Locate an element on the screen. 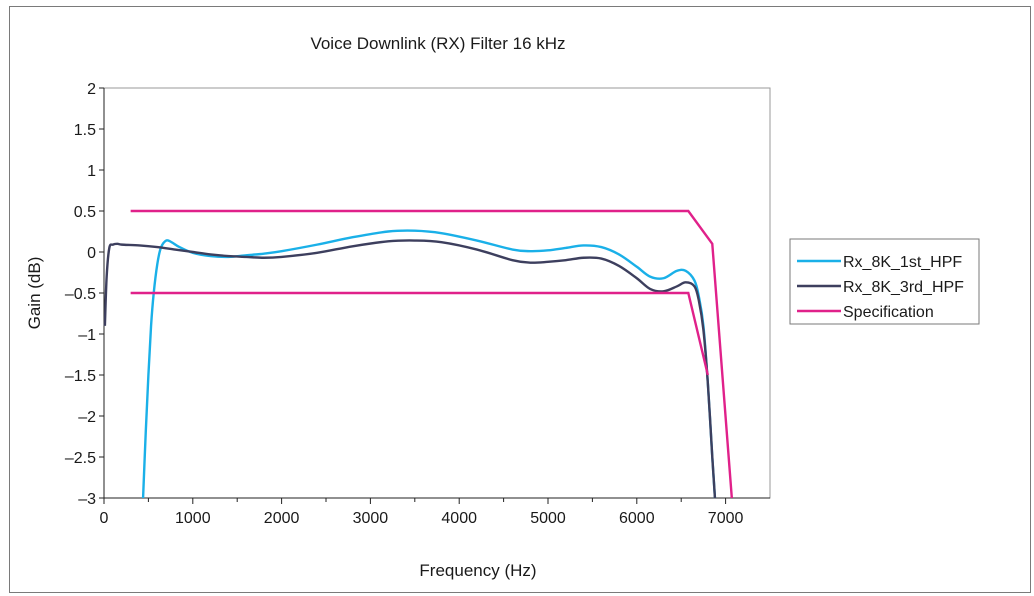 This screenshot has height=596, width=1034. y-tick-label: –3 is located at coordinates (87, 499).